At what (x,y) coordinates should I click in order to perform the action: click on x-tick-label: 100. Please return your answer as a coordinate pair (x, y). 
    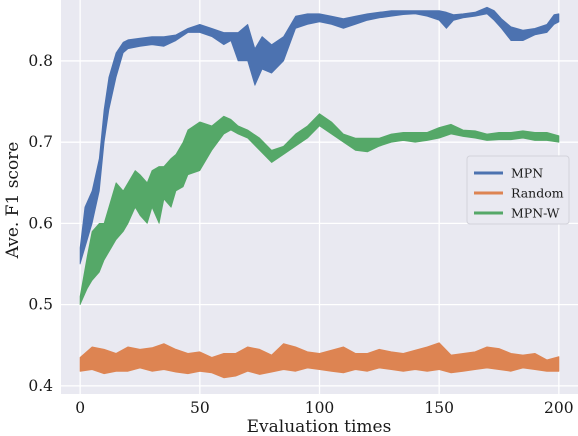
    Looking at the image, I should click on (320, 408).